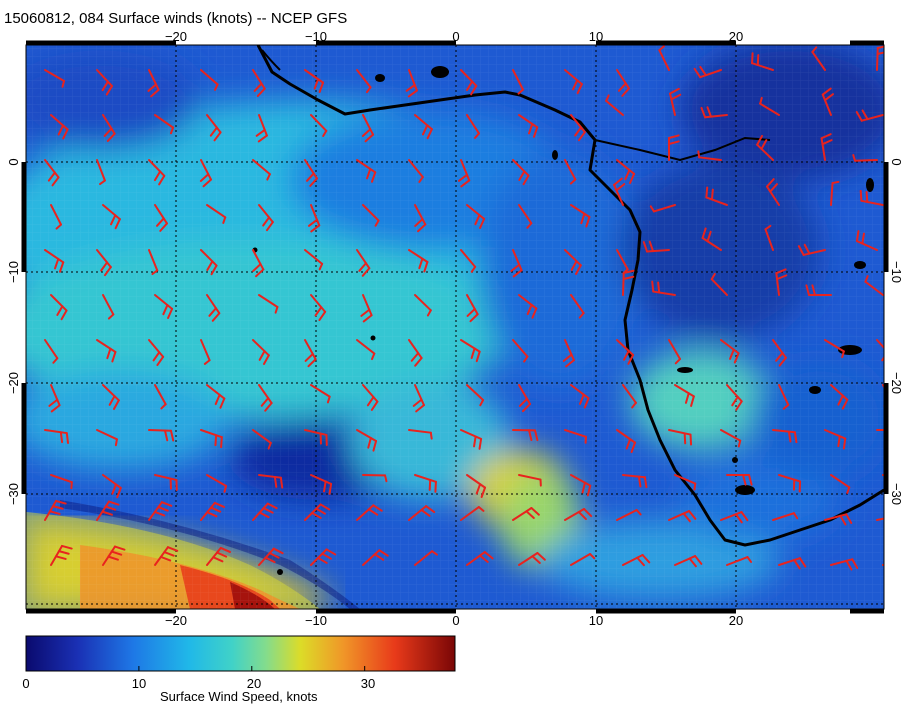  Describe the element at coordinates (454, 36) in the screenshot. I see `lon-ticks-top: −20 −10 0 10 20` at that location.